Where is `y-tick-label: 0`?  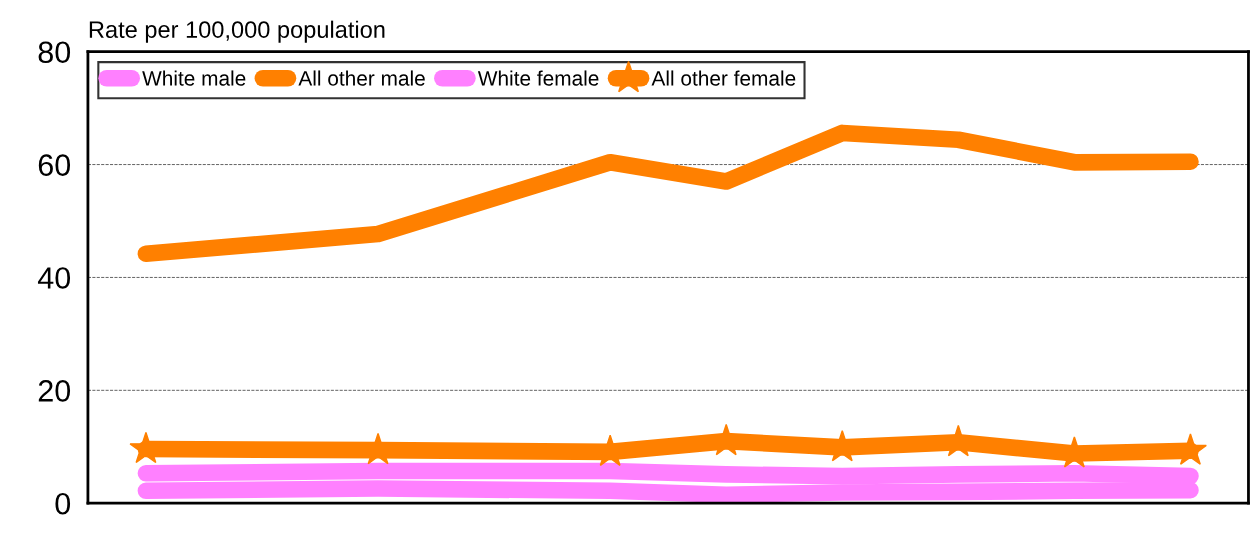 y-tick-label: 0 is located at coordinates (63, 503).